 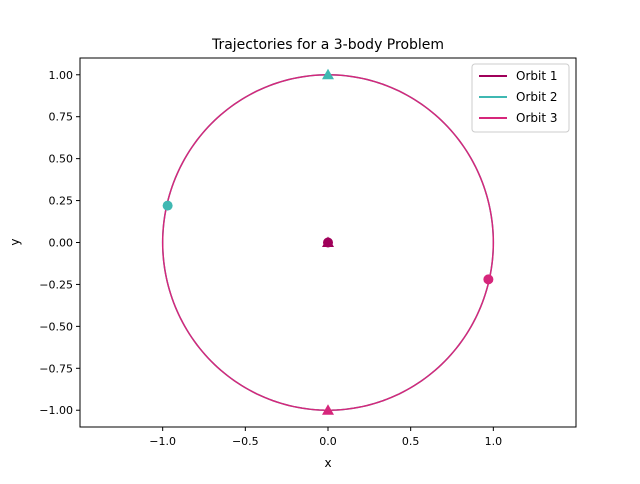 I want to click on y-tick-label: −0.25, so click(x=56, y=284).